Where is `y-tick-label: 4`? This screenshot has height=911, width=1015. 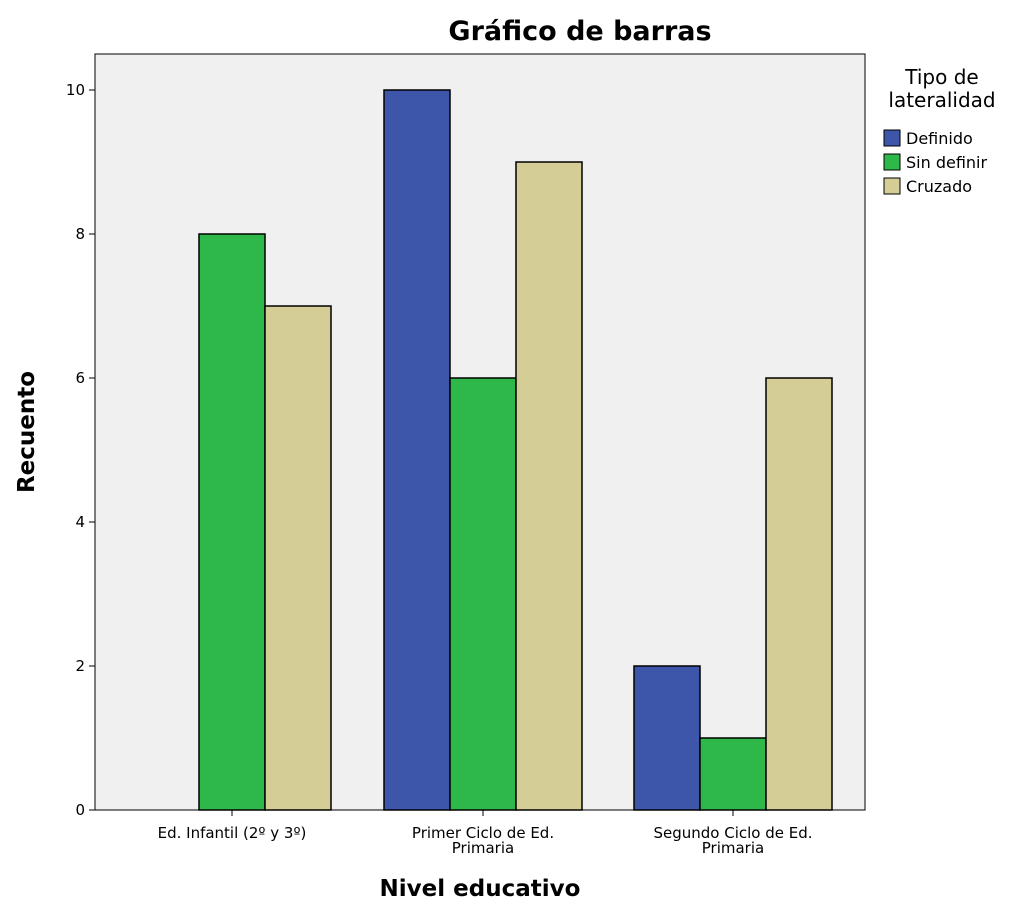
y-tick-label: 4 is located at coordinates (80, 522).